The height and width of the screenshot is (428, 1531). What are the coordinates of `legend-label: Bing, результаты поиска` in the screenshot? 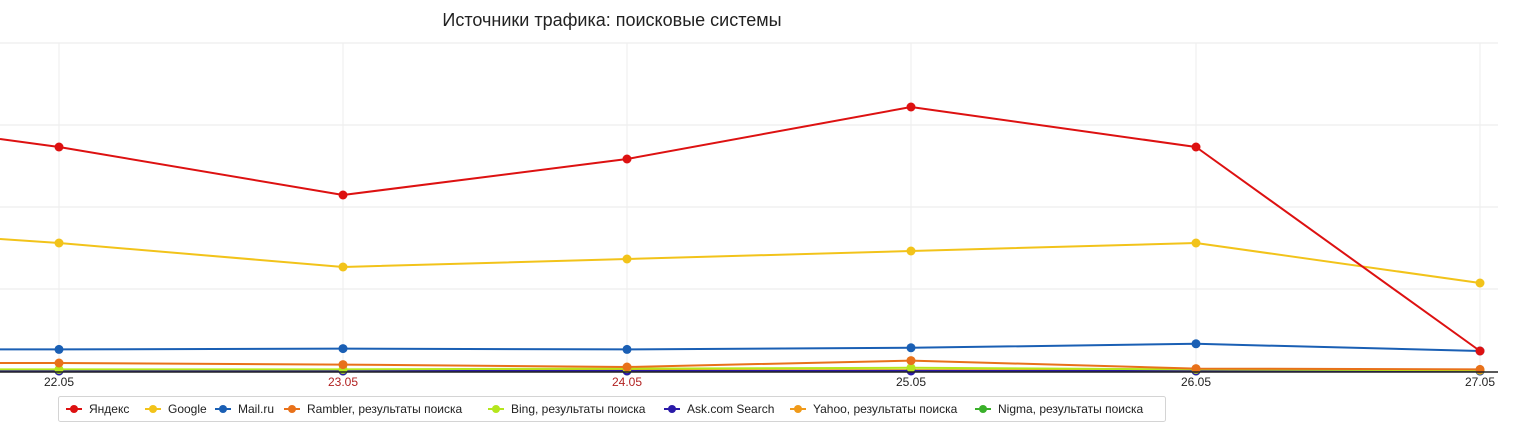 It's located at (578, 409).